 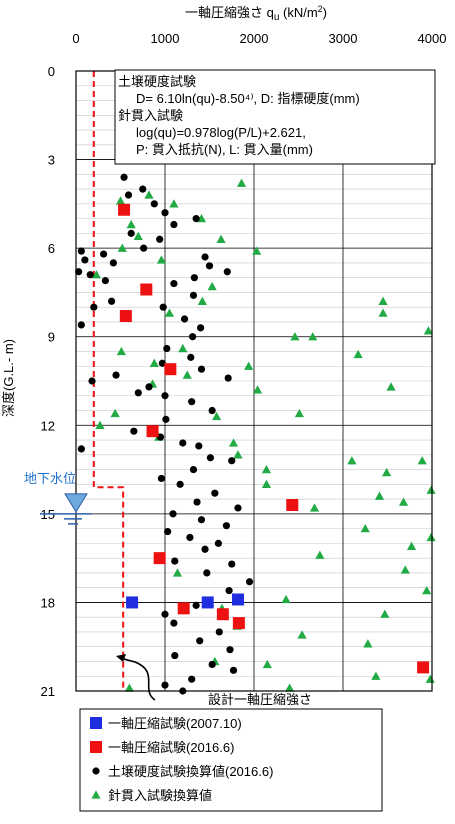 What do you see at coordinates (260, 699) in the screenshot?
I see `design-curve-label: 設計一軸圧縮強さ` at bounding box center [260, 699].